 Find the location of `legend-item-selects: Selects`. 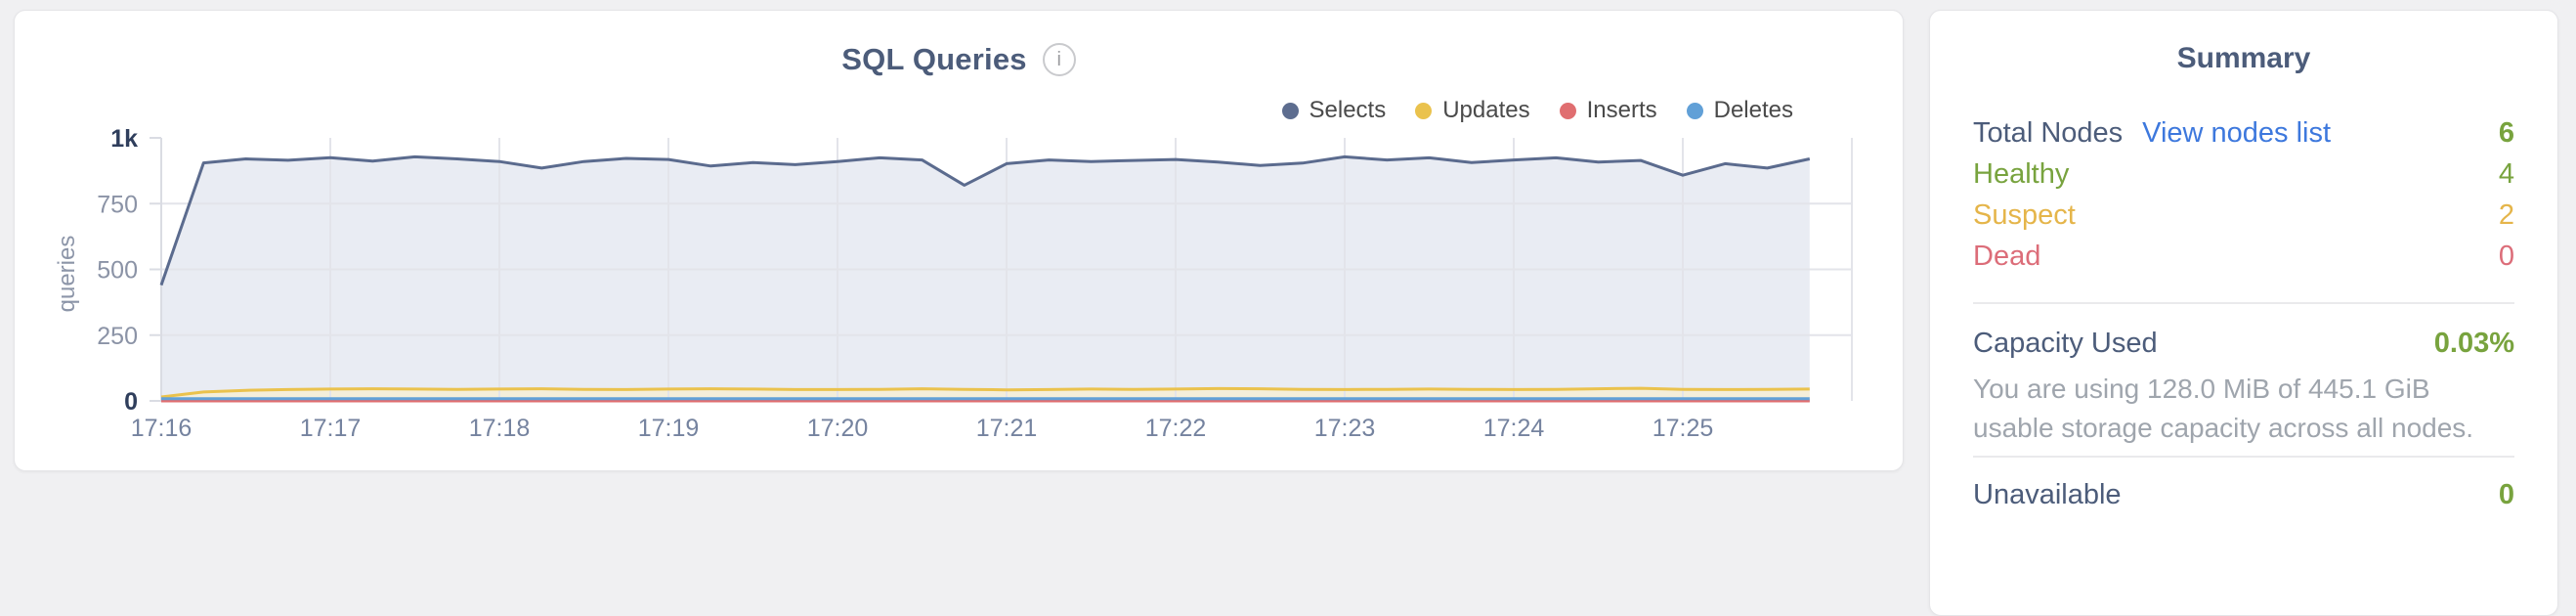

legend-item-selects: Selects is located at coordinates (1334, 110).